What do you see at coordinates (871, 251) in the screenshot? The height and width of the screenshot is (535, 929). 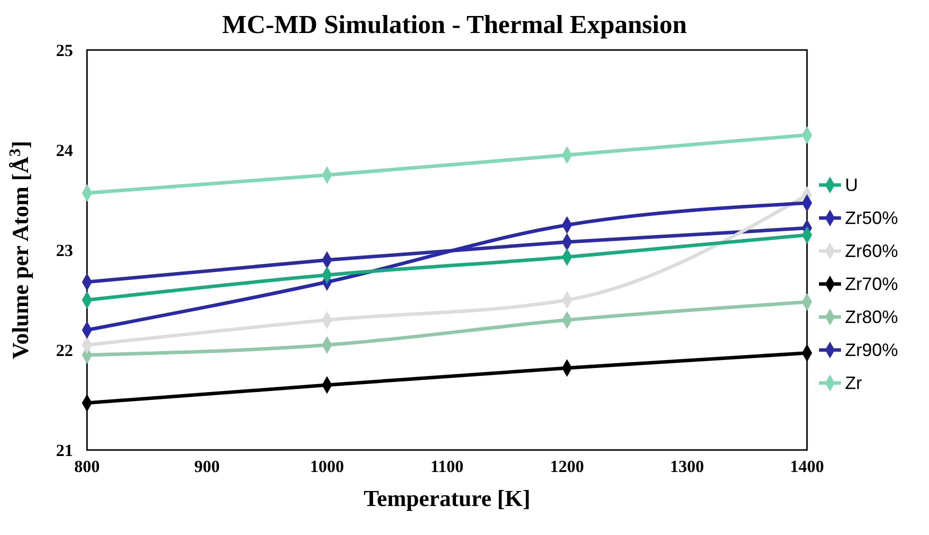 I see `legend-label: Zr60%` at bounding box center [871, 251].